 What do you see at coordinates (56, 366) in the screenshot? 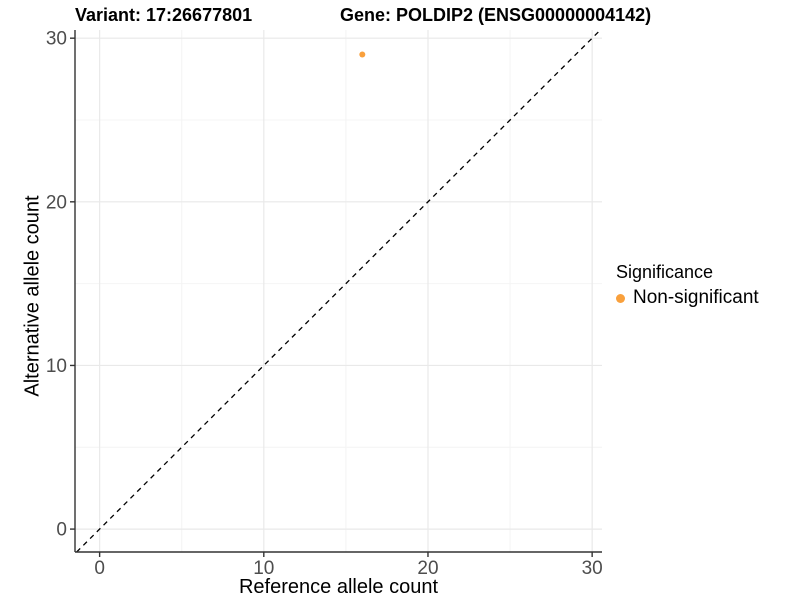
I see `y-tick-label: 10` at bounding box center [56, 366].